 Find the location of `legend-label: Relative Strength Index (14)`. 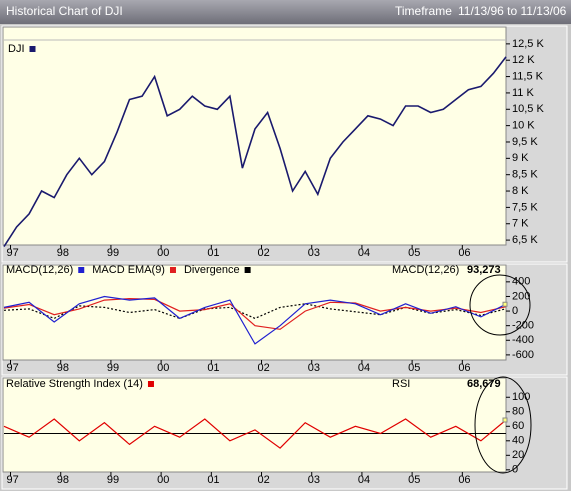

legend-label: Relative Strength Index (14) is located at coordinates (74, 384).